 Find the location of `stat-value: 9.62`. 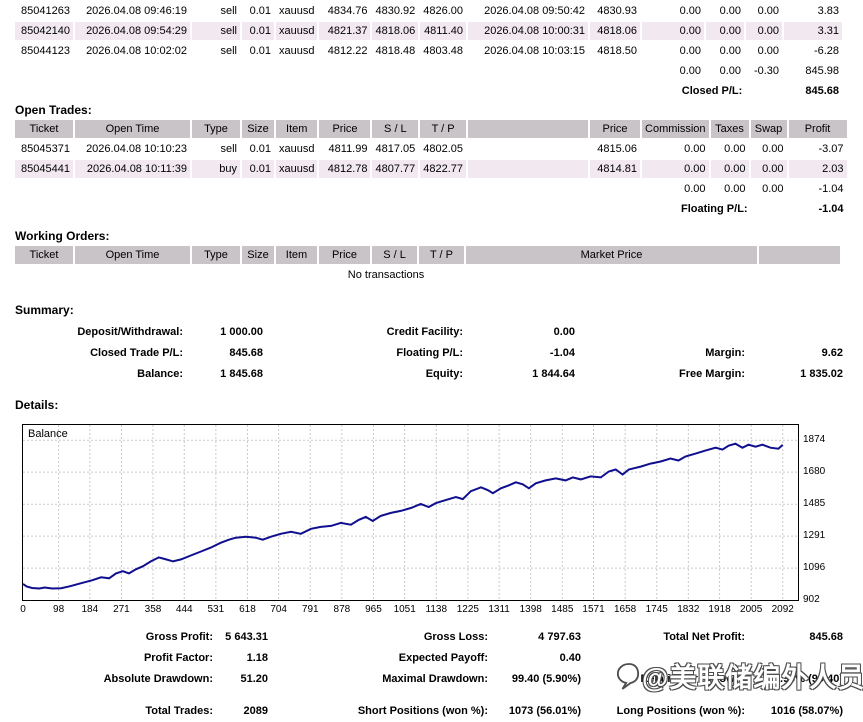

stat-value: 9.62 is located at coordinates (832, 353).